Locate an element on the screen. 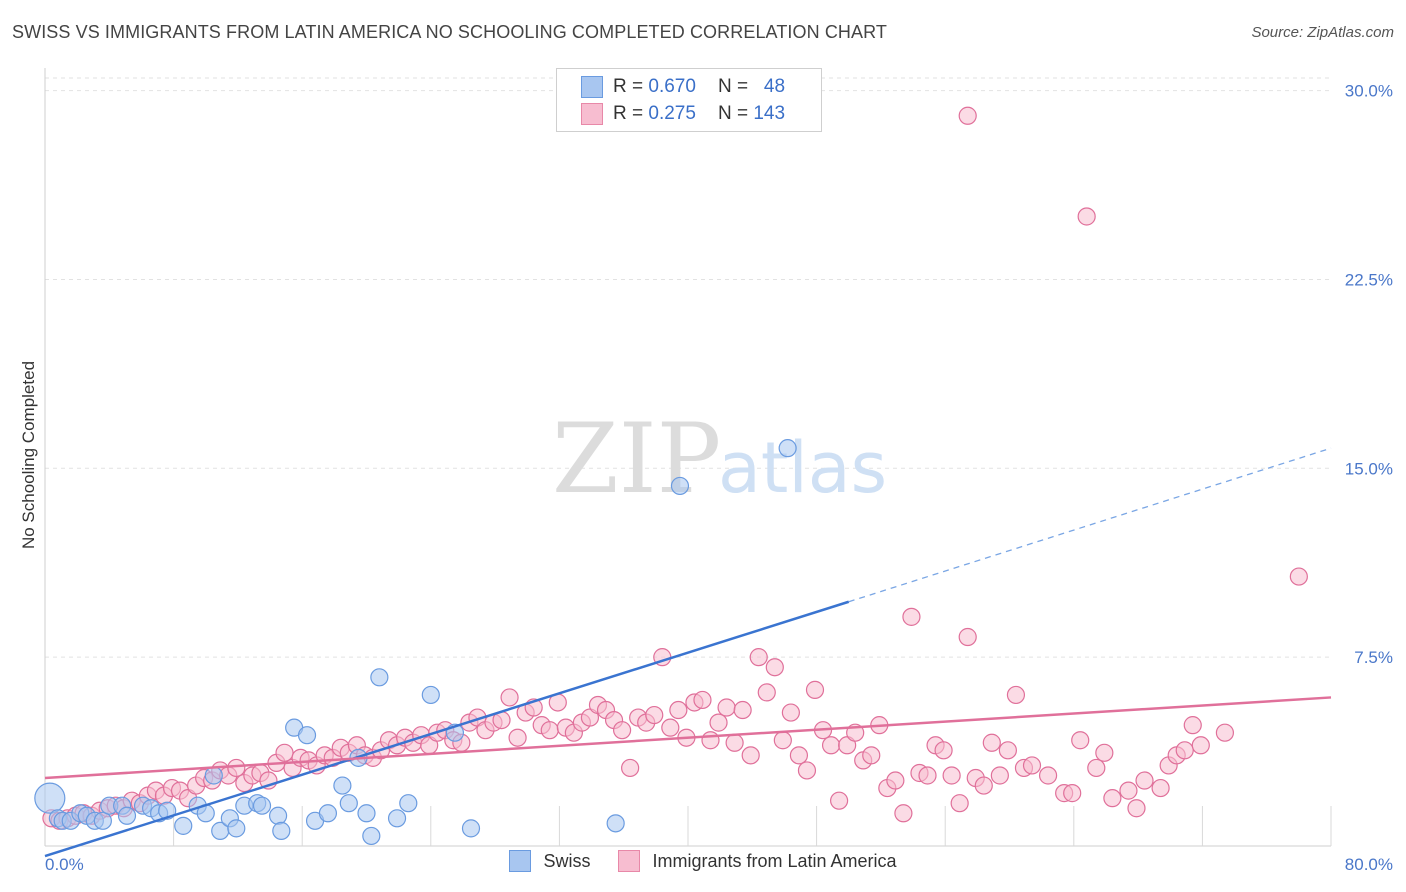 This screenshot has width=1406, height=892. legend-label-swiss: Swiss is located at coordinates (567, 860).